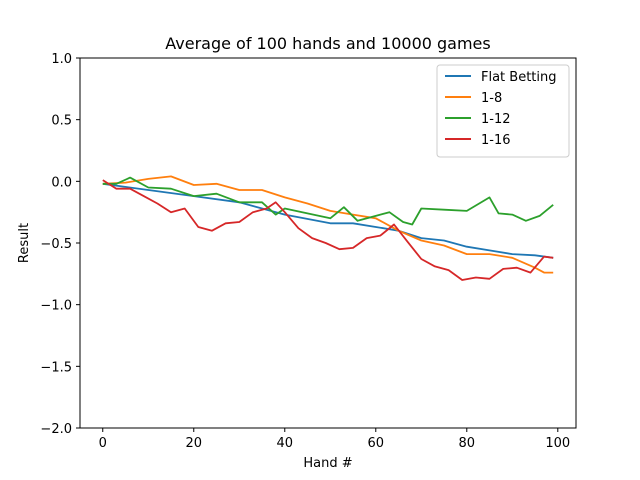  Describe the element at coordinates (334, 439) in the screenshot. I see `x-axis: 0 20 40 60 80 100` at that location.